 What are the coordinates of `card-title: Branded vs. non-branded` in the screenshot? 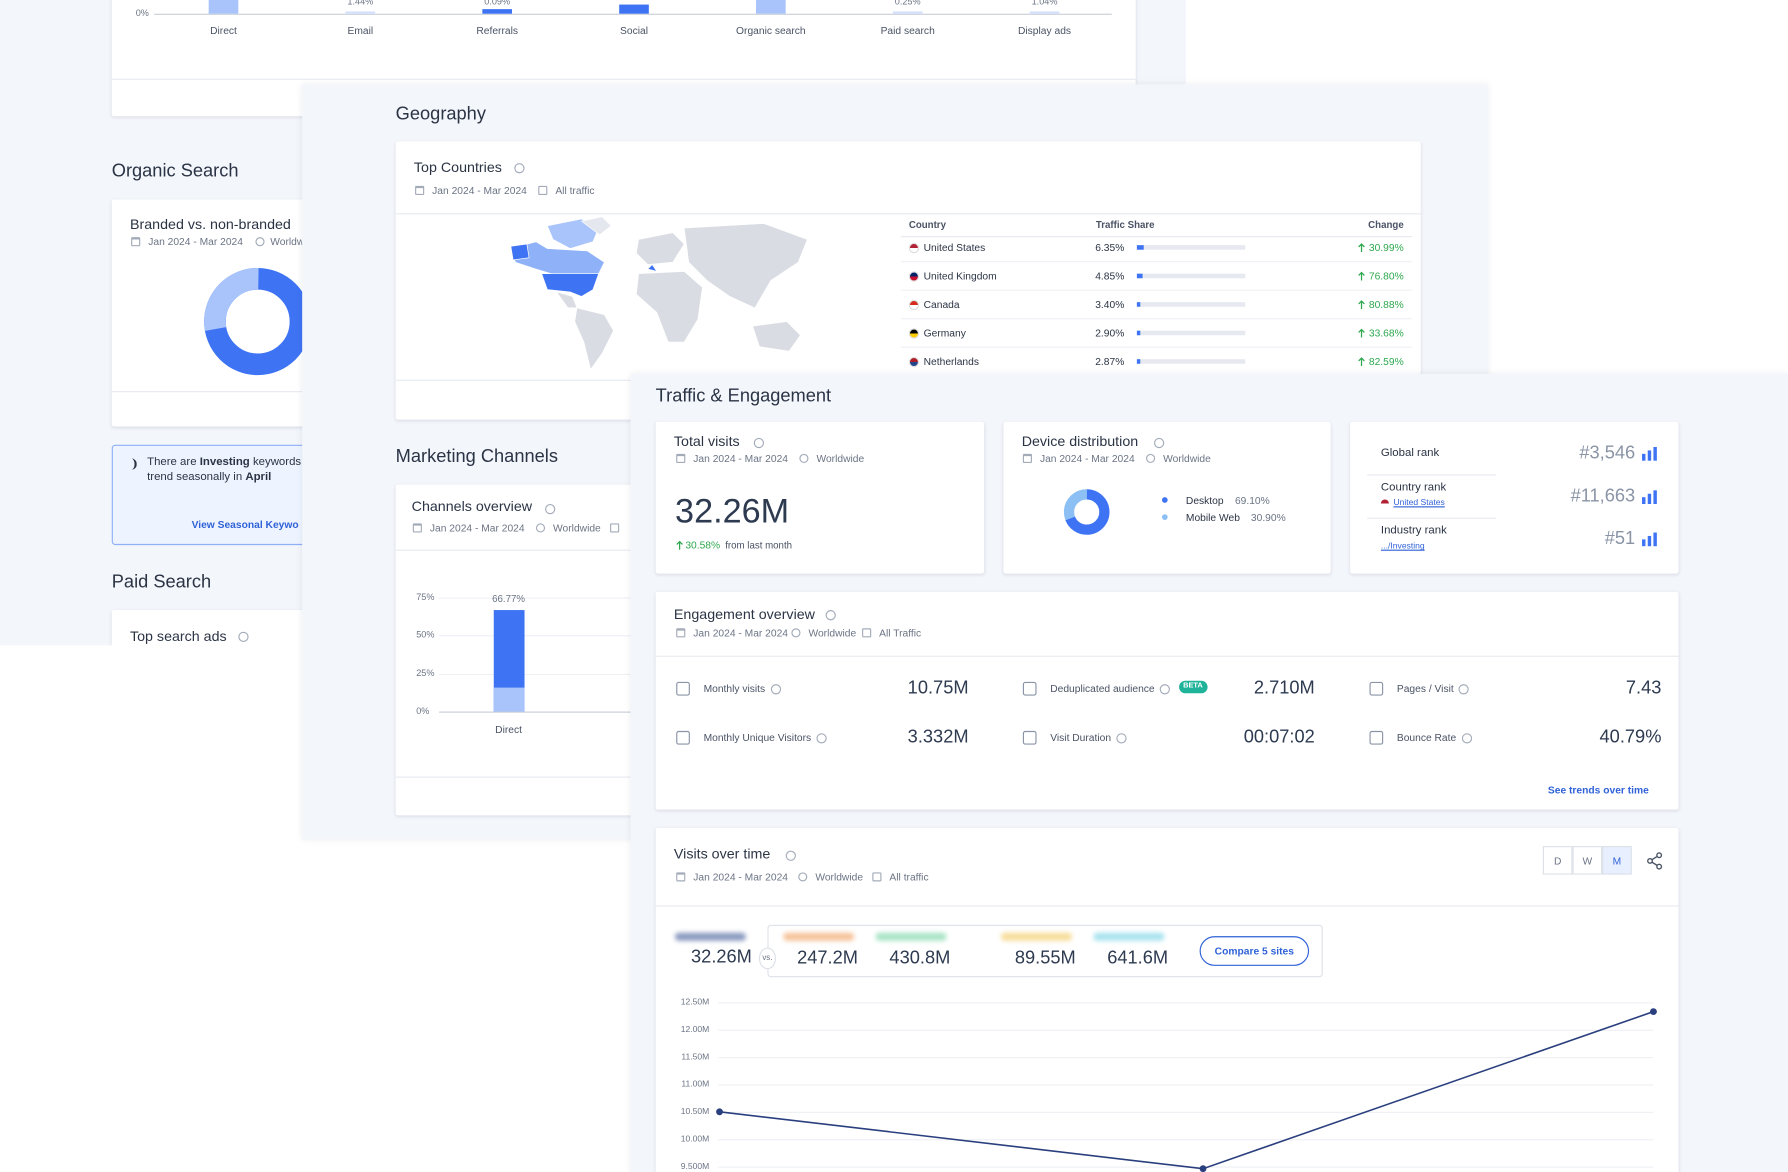 It's located at (210, 224).